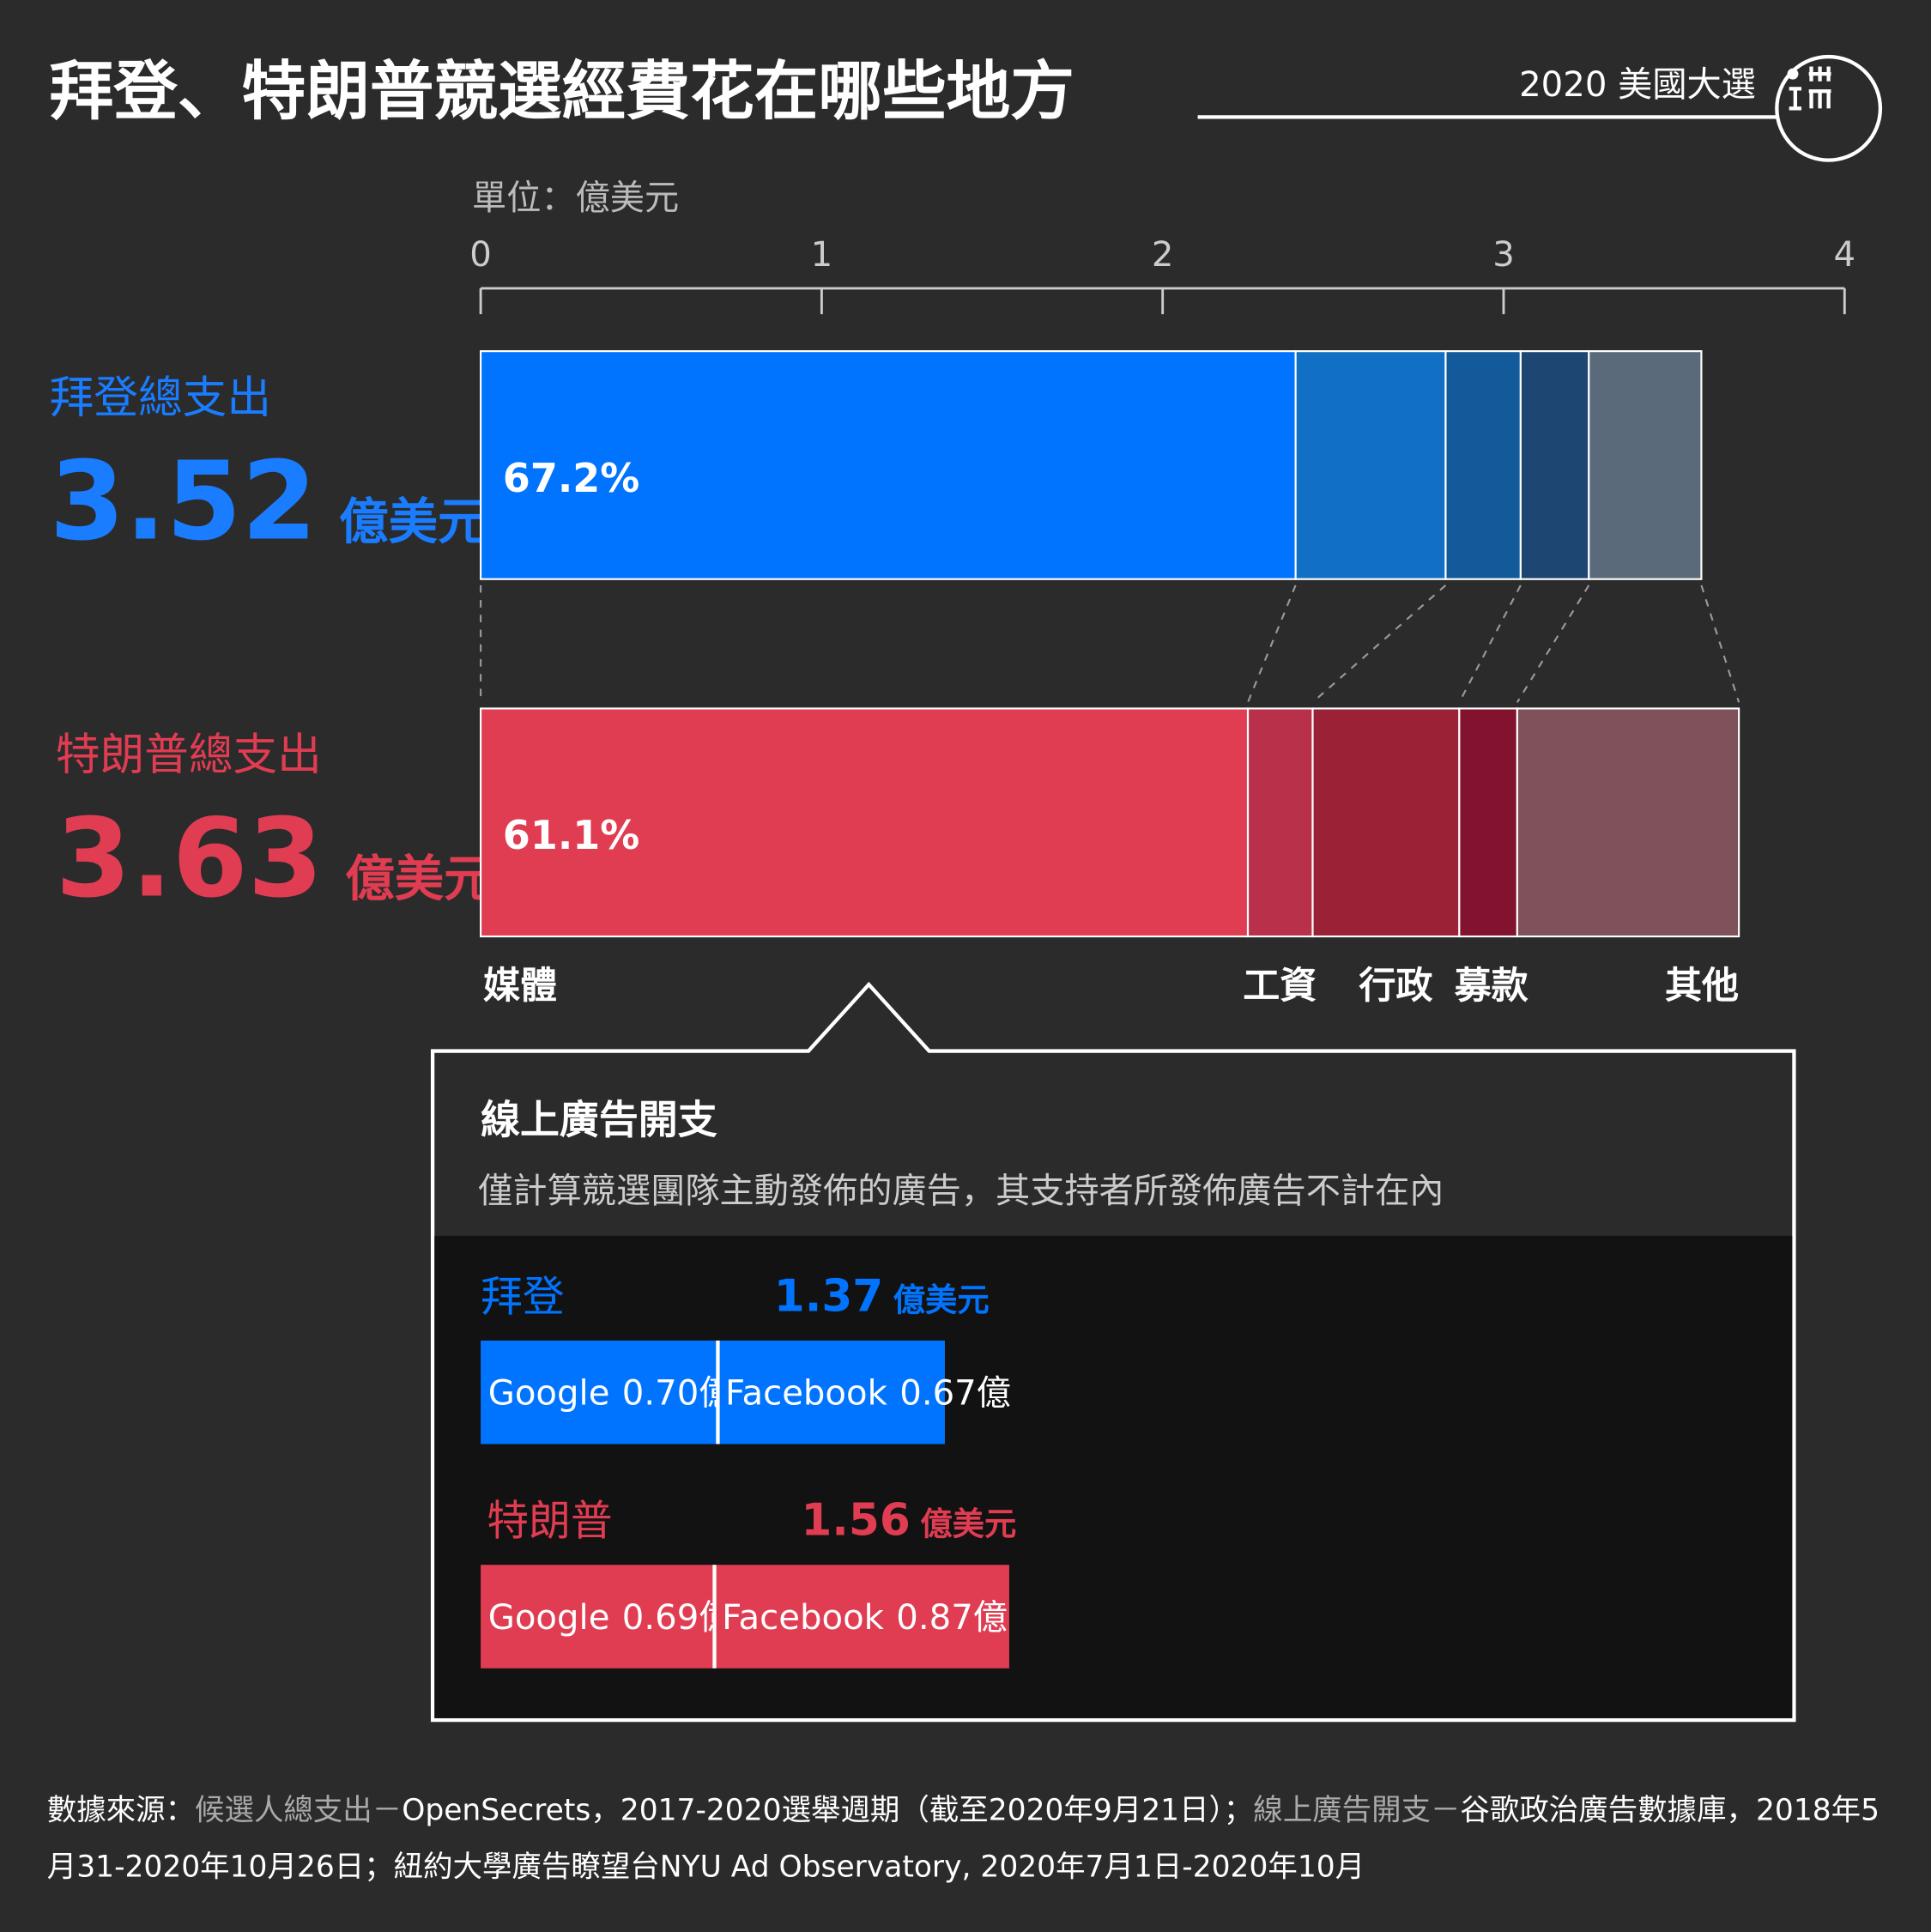 Image resolution: width=1931 pixels, height=1932 pixels. What do you see at coordinates (961, 1192) in the screenshot?
I see `panel-subtitle: 僅計算競選團隊主動發佈的廣告，其支持者所發佈廣告不計在內` at bounding box center [961, 1192].